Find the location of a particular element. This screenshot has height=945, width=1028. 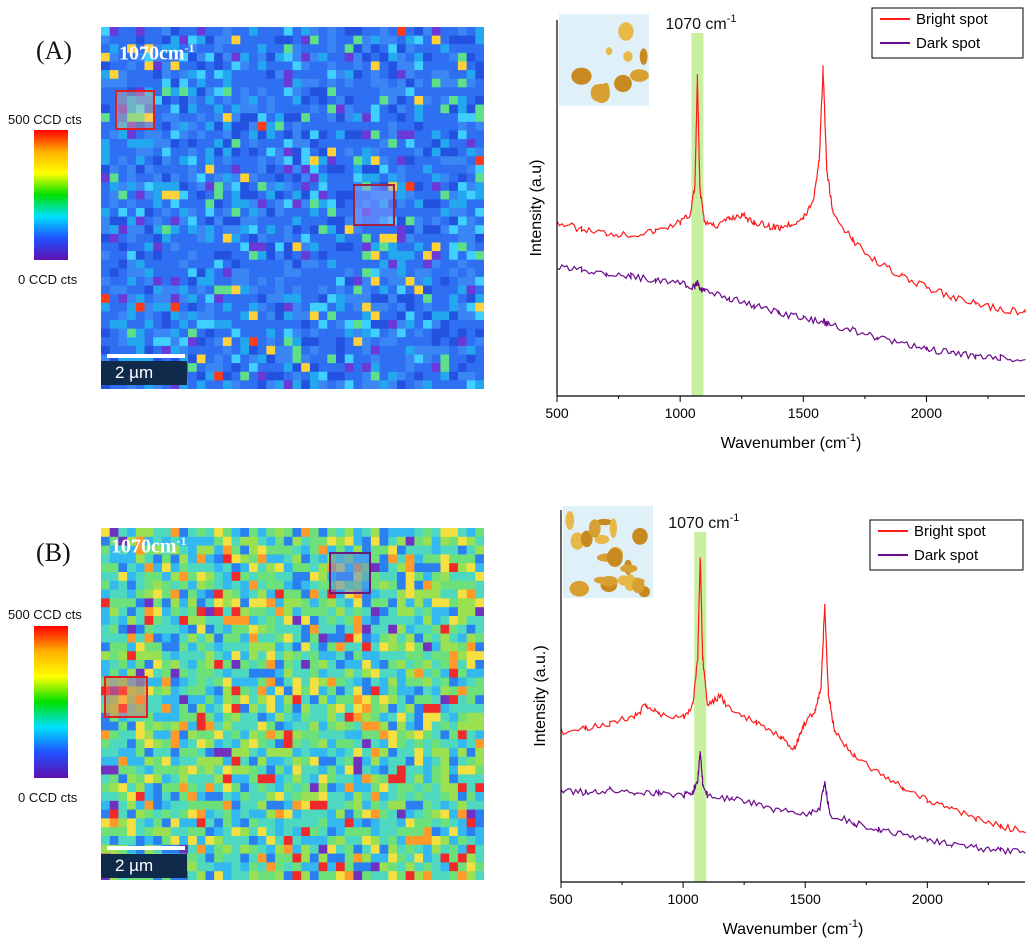

scale-label-a: 2 µm is located at coordinates (144, 373).